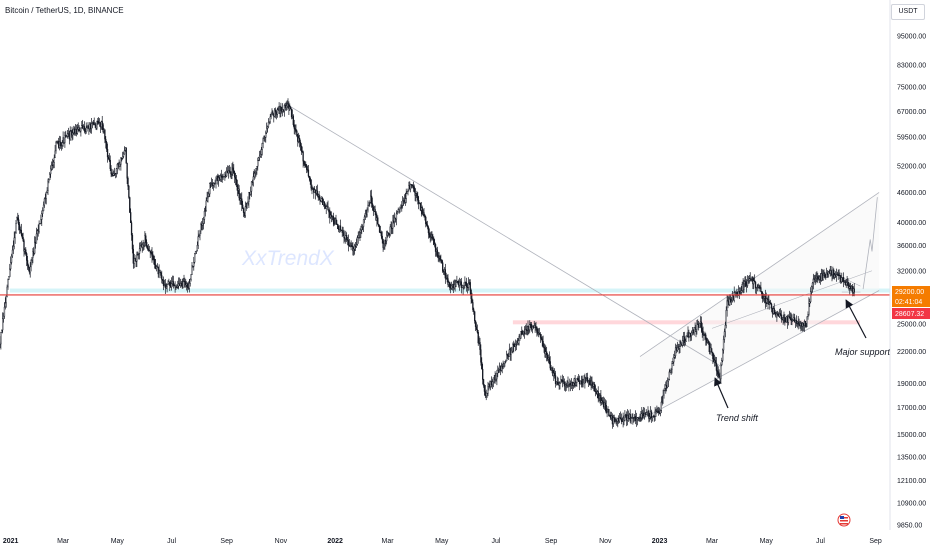  Describe the element at coordinates (551, 541) in the screenshot. I see `time-axis-tick: Sep` at that location.